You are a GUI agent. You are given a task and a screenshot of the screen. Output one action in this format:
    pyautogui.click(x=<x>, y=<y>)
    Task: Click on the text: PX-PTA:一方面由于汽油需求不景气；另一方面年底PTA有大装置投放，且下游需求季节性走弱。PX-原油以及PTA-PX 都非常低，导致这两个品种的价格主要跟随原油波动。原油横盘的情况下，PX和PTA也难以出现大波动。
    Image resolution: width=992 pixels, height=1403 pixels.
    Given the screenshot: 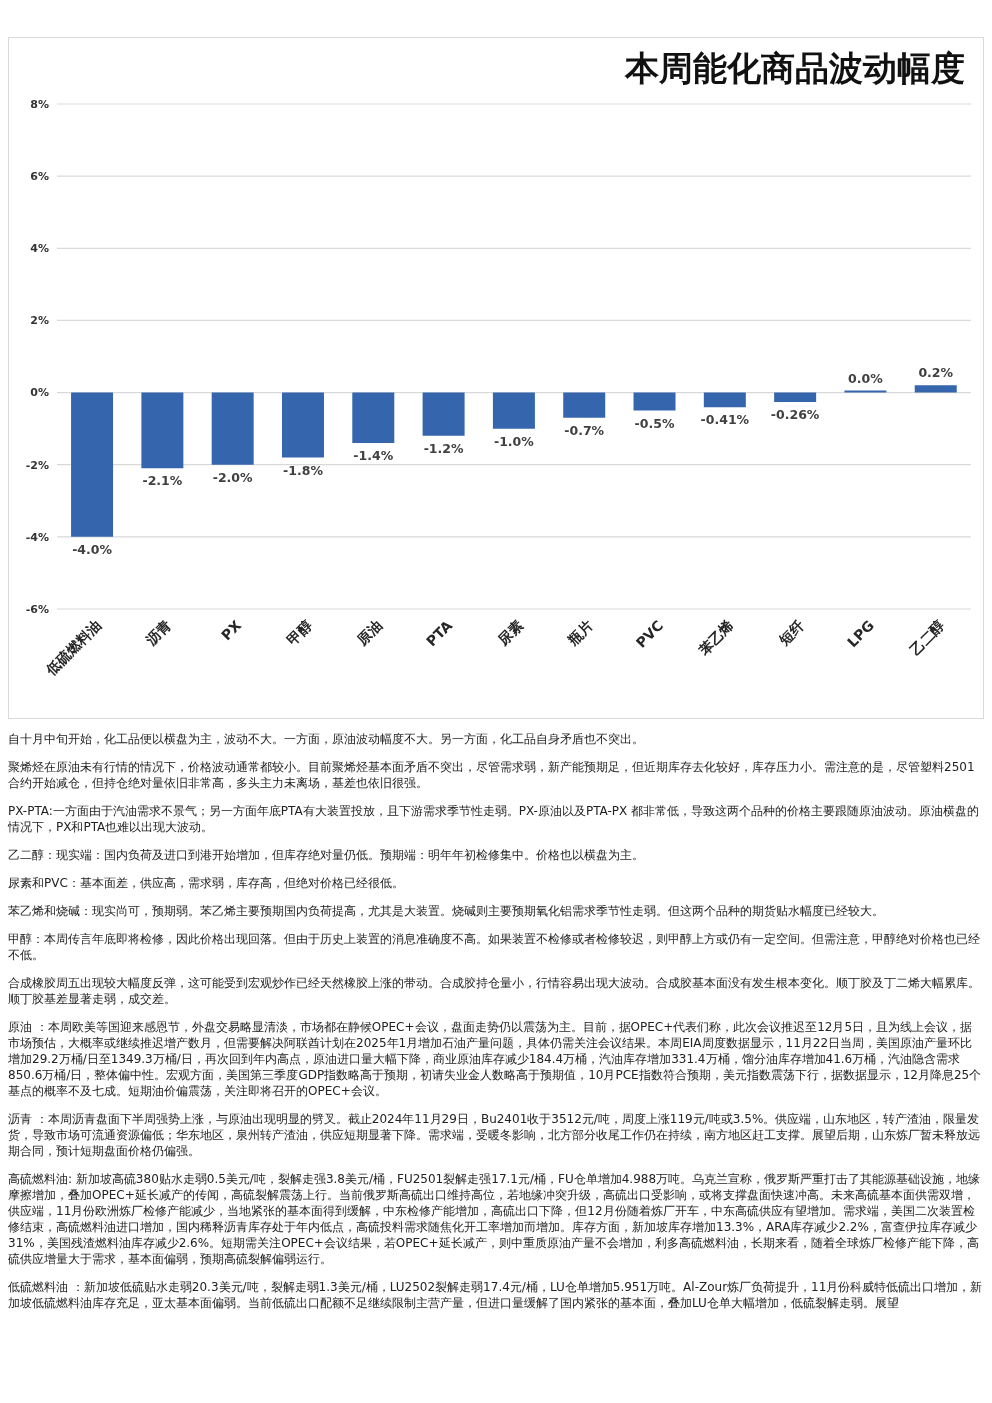 What is the action you would take?
    pyautogui.click(x=494, y=819)
    